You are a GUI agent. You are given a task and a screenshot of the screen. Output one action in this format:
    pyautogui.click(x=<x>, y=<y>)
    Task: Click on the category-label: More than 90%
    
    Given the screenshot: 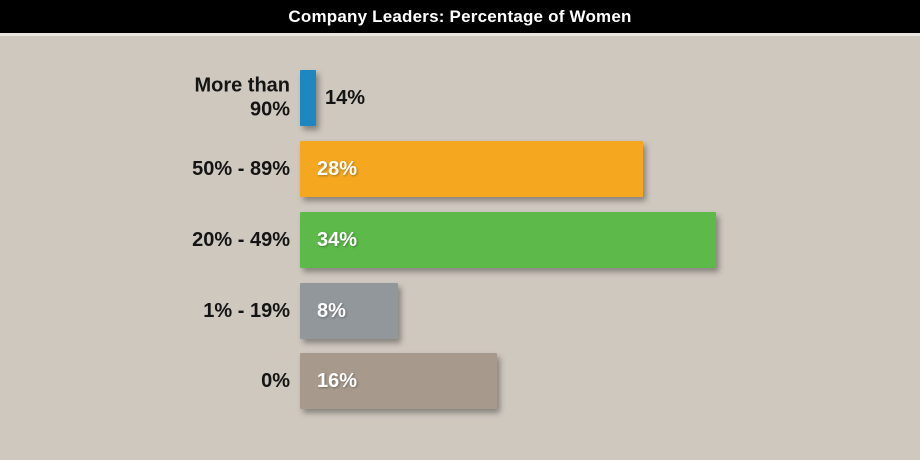 What is the action you would take?
    pyautogui.click(x=242, y=97)
    